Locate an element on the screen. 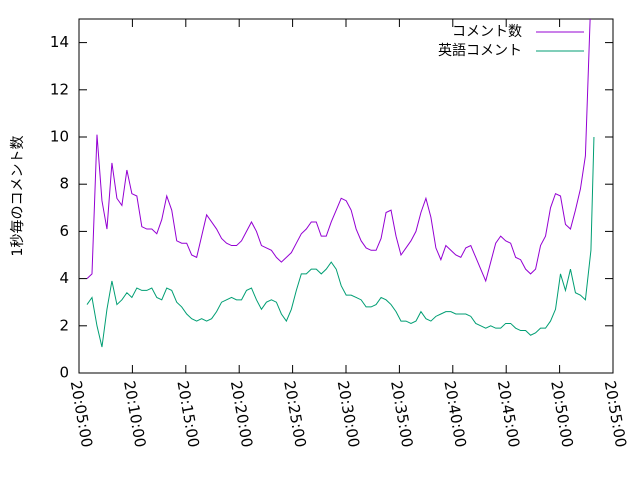  x-tick-label: 20:30:00 is located at coordinates (348, 413).